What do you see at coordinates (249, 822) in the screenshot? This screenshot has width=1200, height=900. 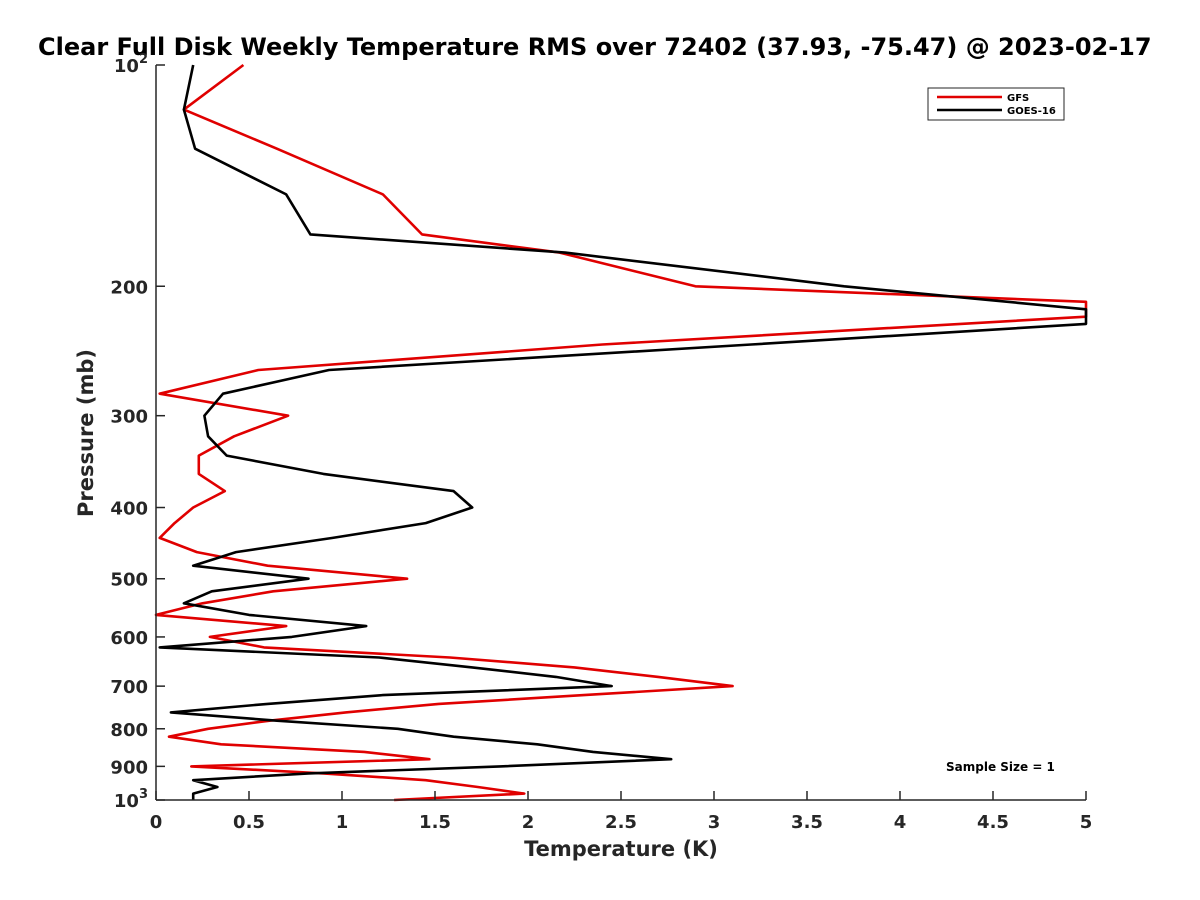 I see `x-tick-label: 0.5` at bounding box center [249, 822].